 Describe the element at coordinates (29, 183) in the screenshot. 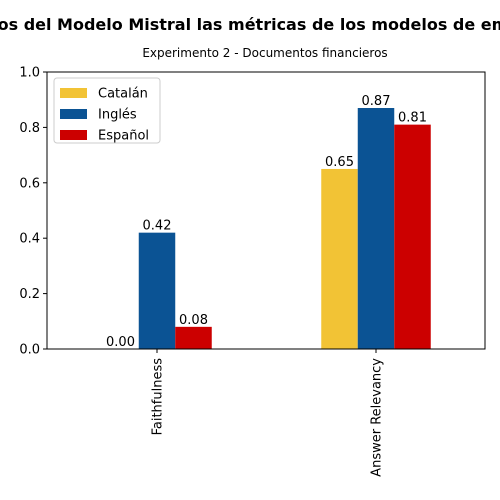

I see `y-tick-label: 0.6` at that location.